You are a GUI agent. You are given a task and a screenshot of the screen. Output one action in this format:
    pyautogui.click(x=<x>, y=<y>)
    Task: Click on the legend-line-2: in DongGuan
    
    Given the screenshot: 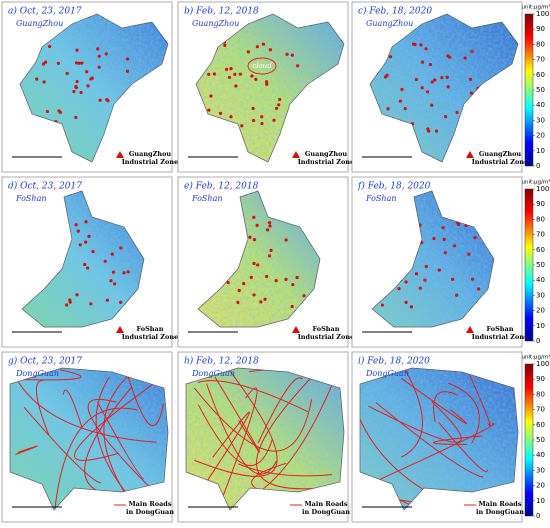 What is the action you would take?
    pyautogui.click(x=326, y=512)
    